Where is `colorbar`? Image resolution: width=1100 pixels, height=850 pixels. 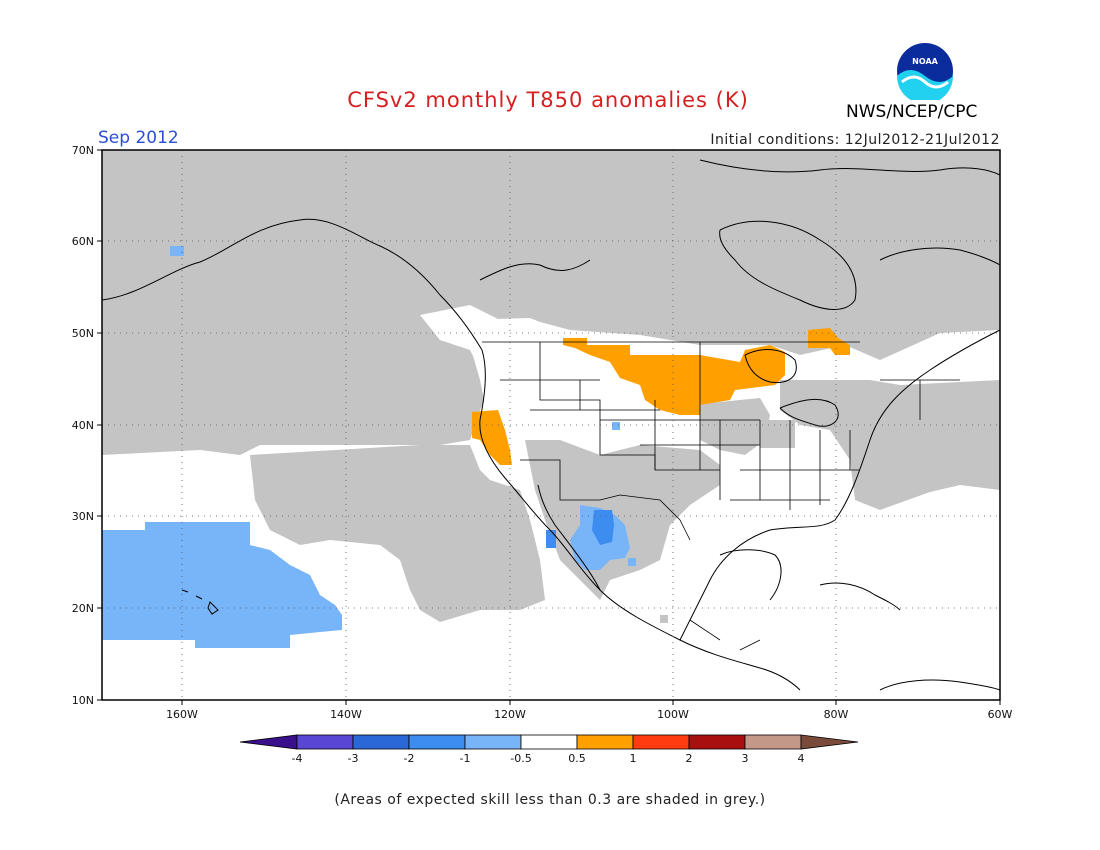 colorbar is located at coordinates (549, 742).